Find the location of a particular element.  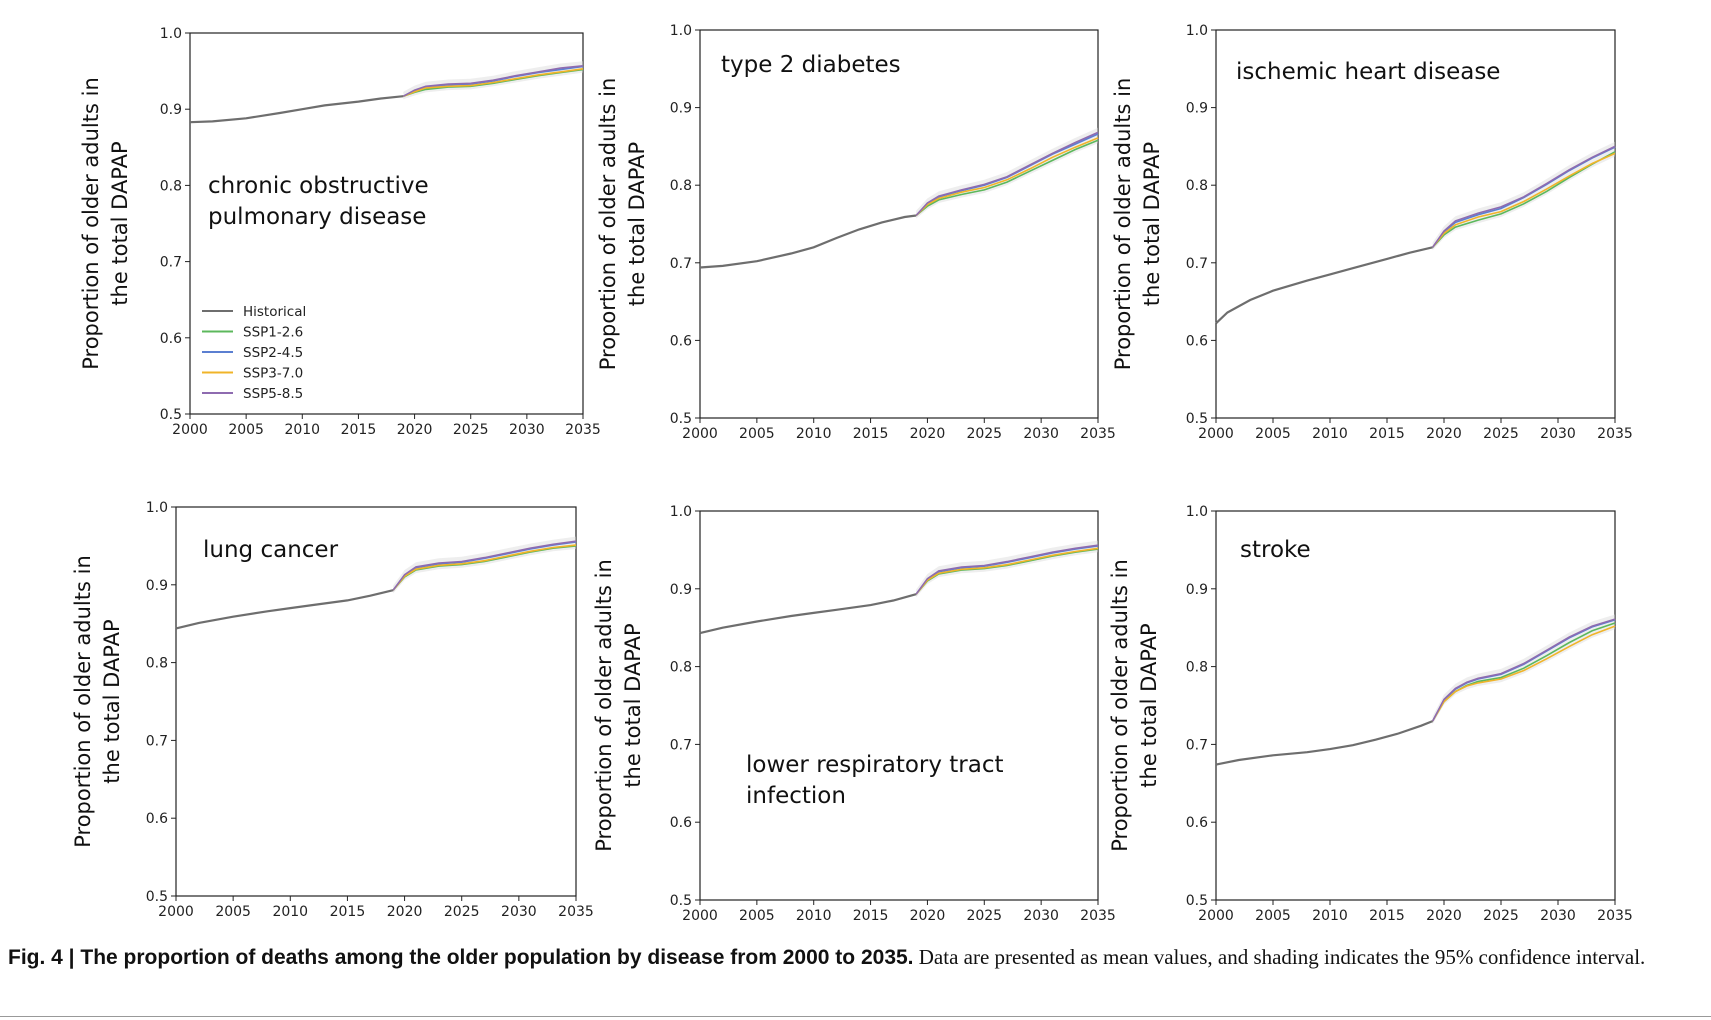

confidence-band is located at coordinates (1007, 173).